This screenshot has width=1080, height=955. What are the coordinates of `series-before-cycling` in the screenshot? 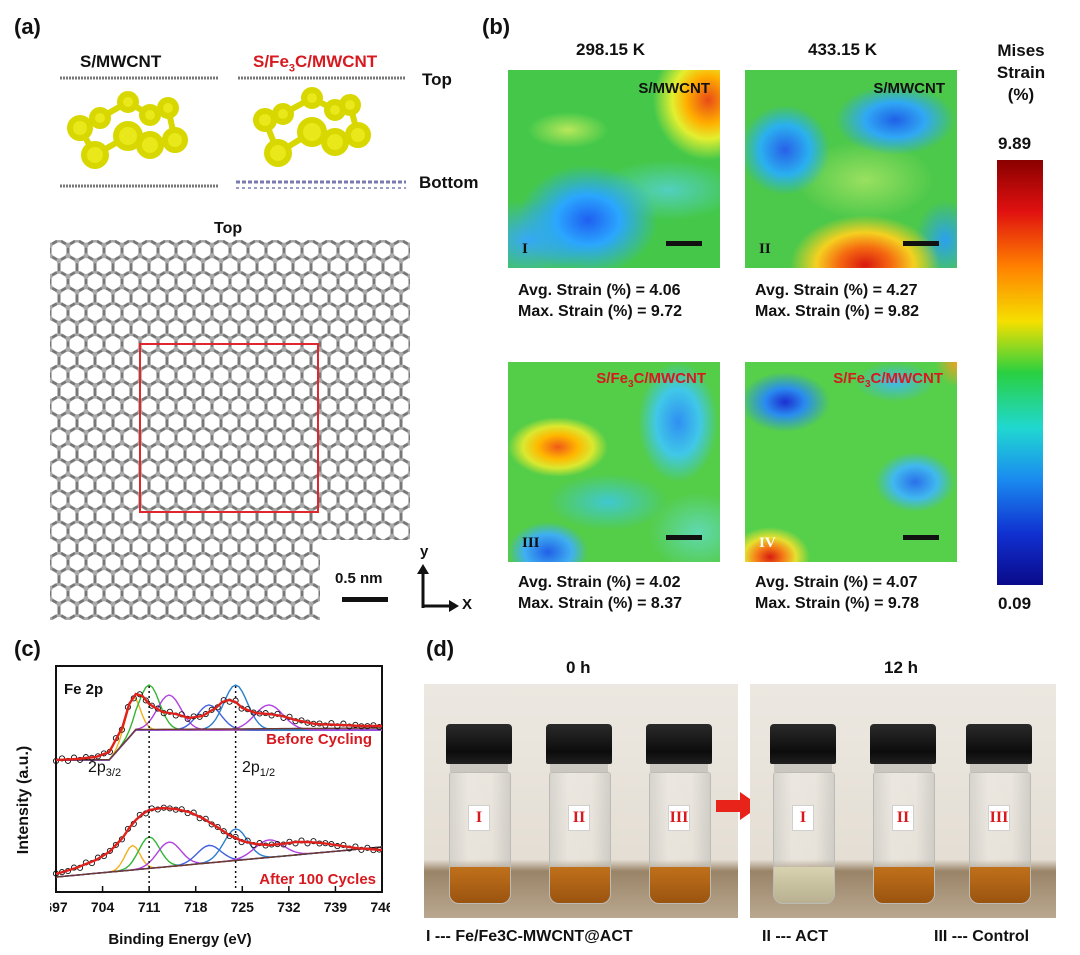 It's located at (218, 727).